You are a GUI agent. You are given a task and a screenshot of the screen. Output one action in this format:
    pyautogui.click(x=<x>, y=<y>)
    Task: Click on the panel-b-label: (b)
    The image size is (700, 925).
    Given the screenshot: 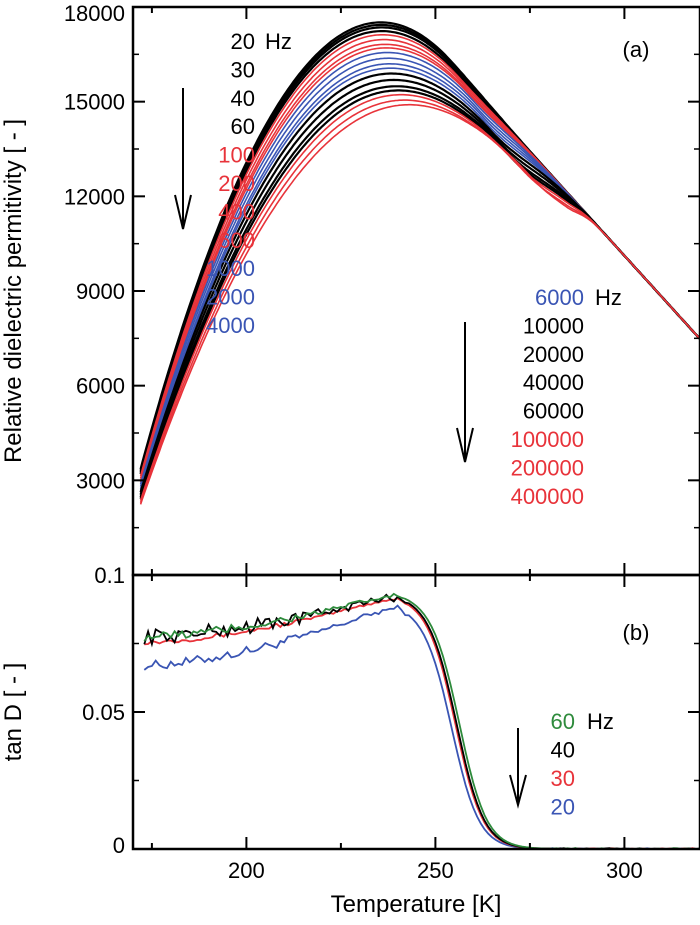 What is the action you would take?
    pyautogui.click(x=636, y=632)
    